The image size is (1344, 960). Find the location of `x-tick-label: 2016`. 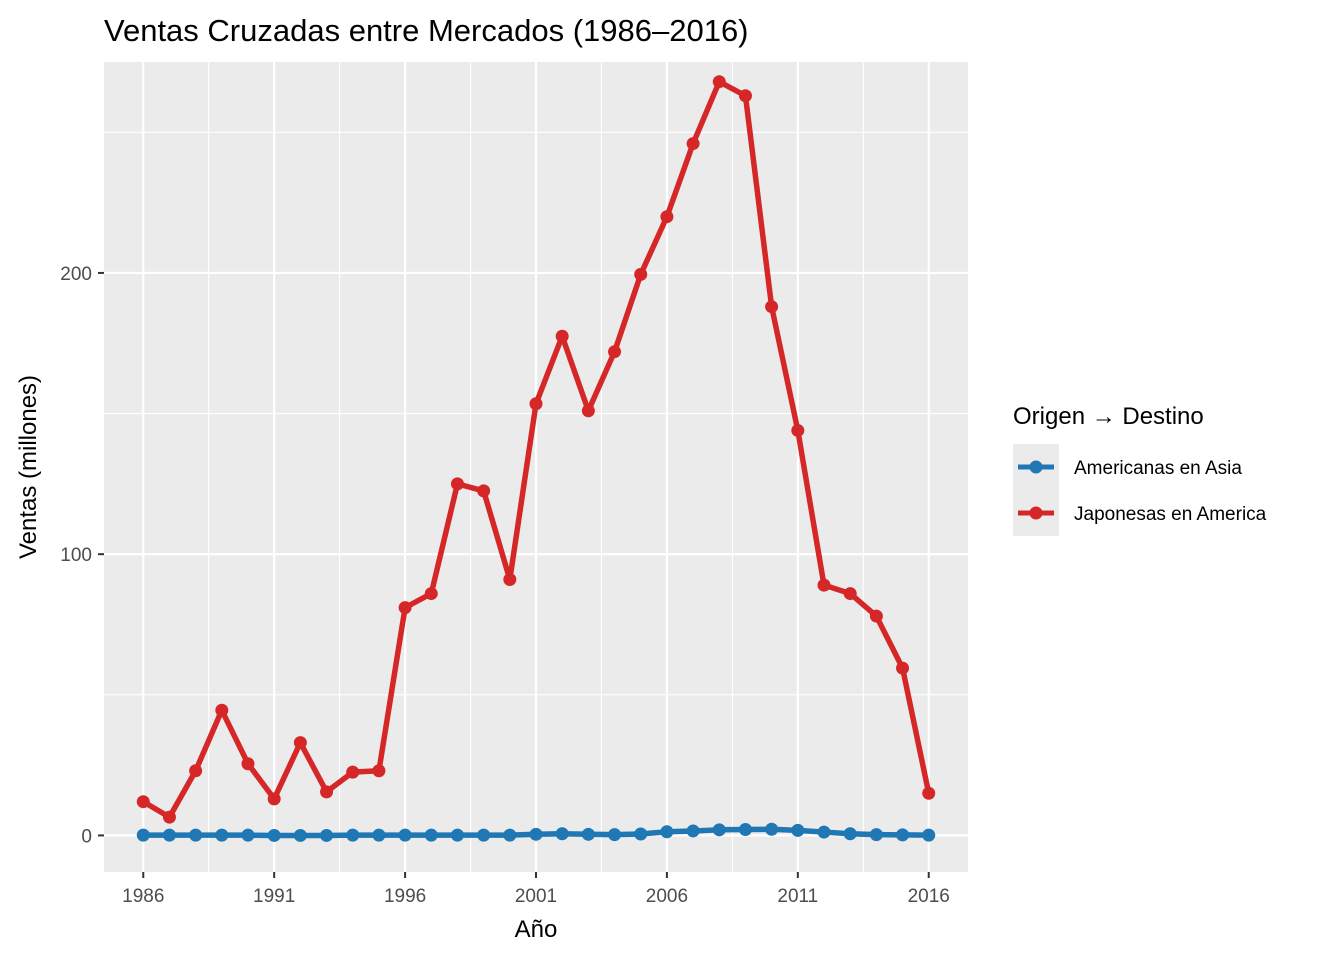

x-tick-label: 2016 is located at coordinates (929, 896).